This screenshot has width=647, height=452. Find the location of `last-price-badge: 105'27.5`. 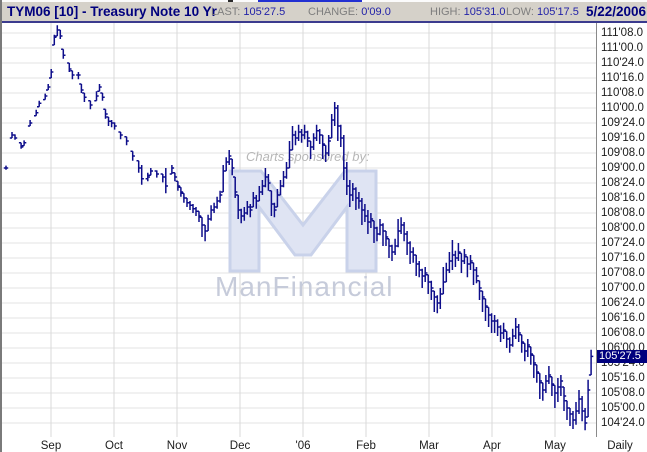

last-price-badge: 105'27.5 is located at coordinates (622, 356).